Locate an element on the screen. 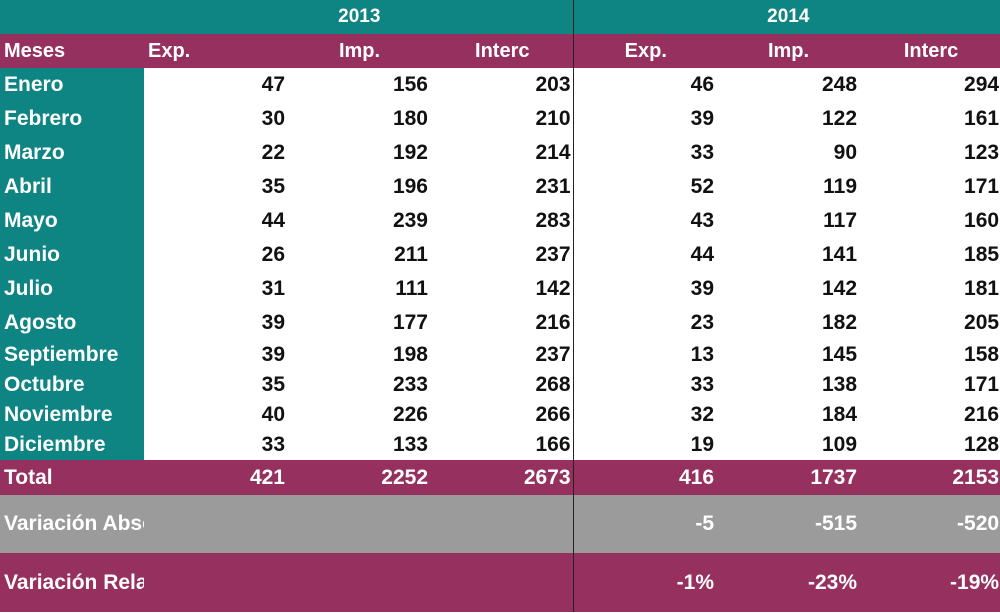 The height and width of the screenshot is (613, 1000). month-label: Julio is located at coordinates (72, 289).